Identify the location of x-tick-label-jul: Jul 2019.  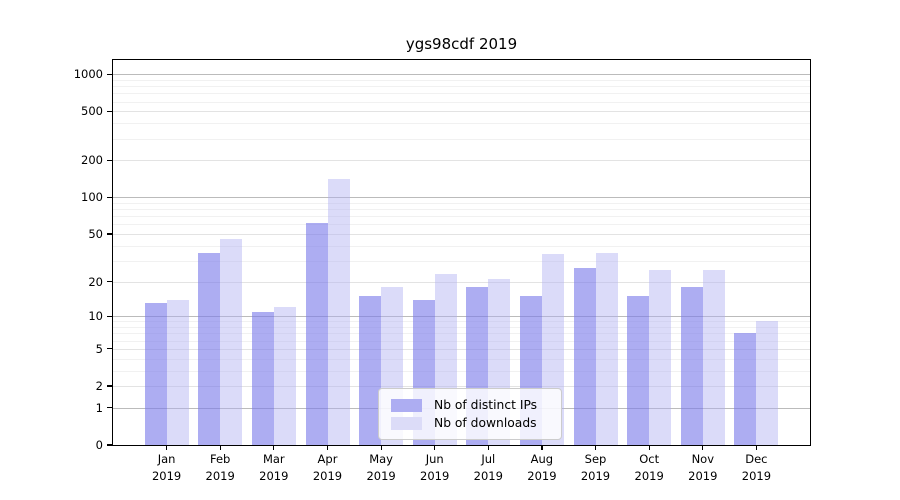
(488, 467).